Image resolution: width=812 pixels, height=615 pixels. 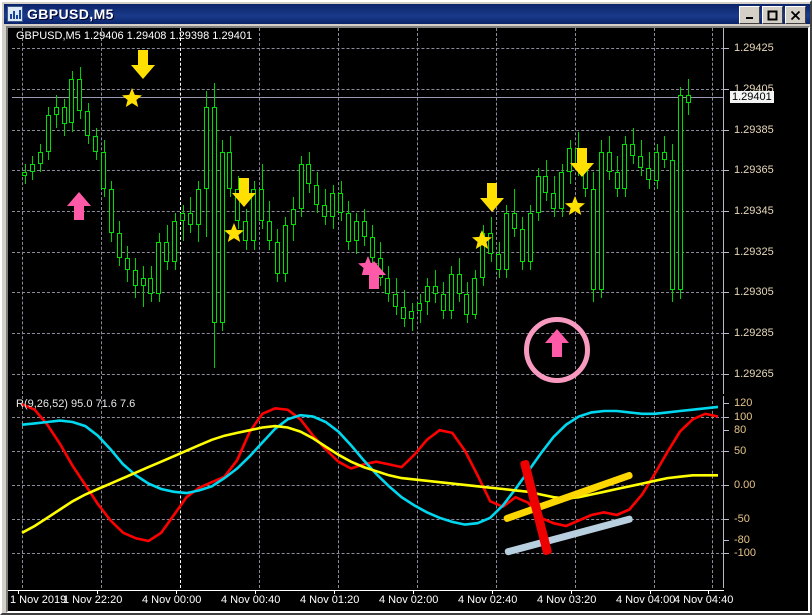 What do you see at coordinates (407, 14) in the screenshot?
I see `title-bar: GBPUSD,M5` at bounding box center [407, 14].